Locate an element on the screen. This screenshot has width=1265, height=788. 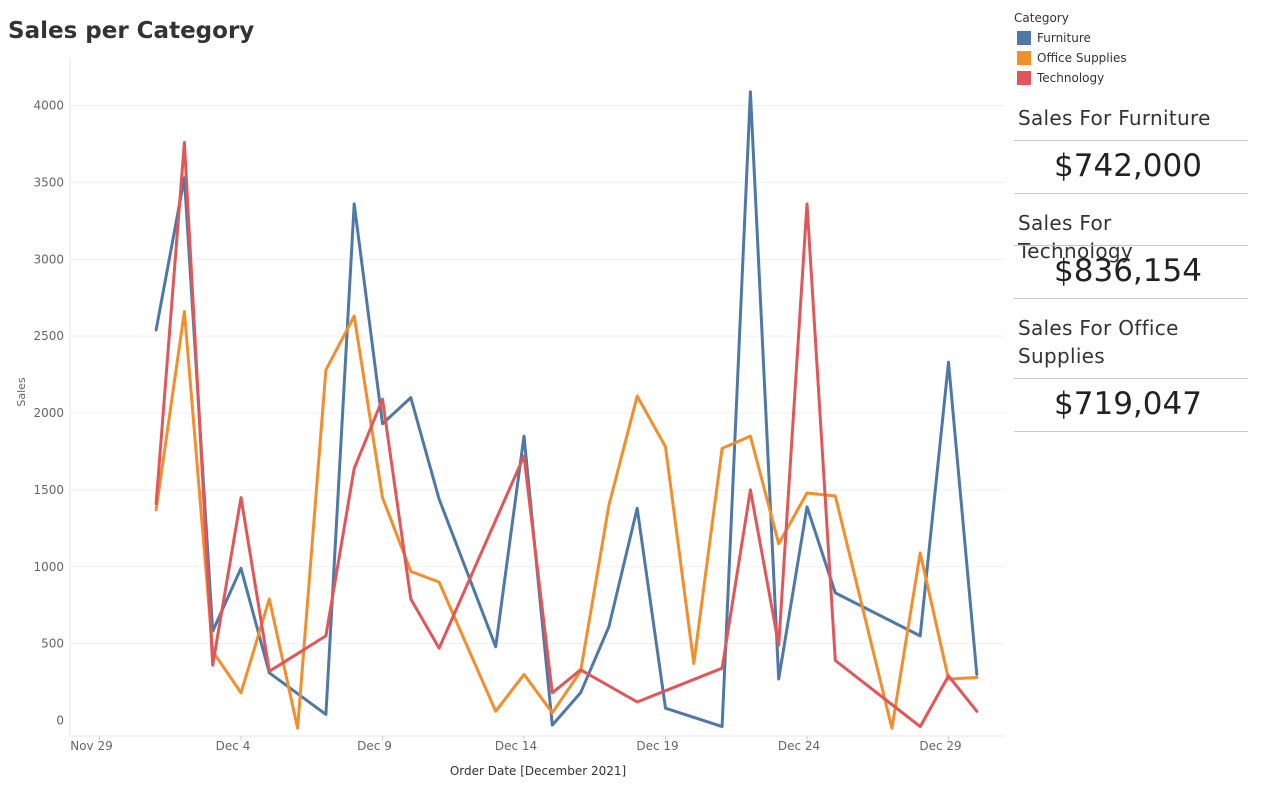
y-axis-ticks: 0 500 1000 1500 2000 2500 3000 3500 4000 is located at coordinates (48, 413).